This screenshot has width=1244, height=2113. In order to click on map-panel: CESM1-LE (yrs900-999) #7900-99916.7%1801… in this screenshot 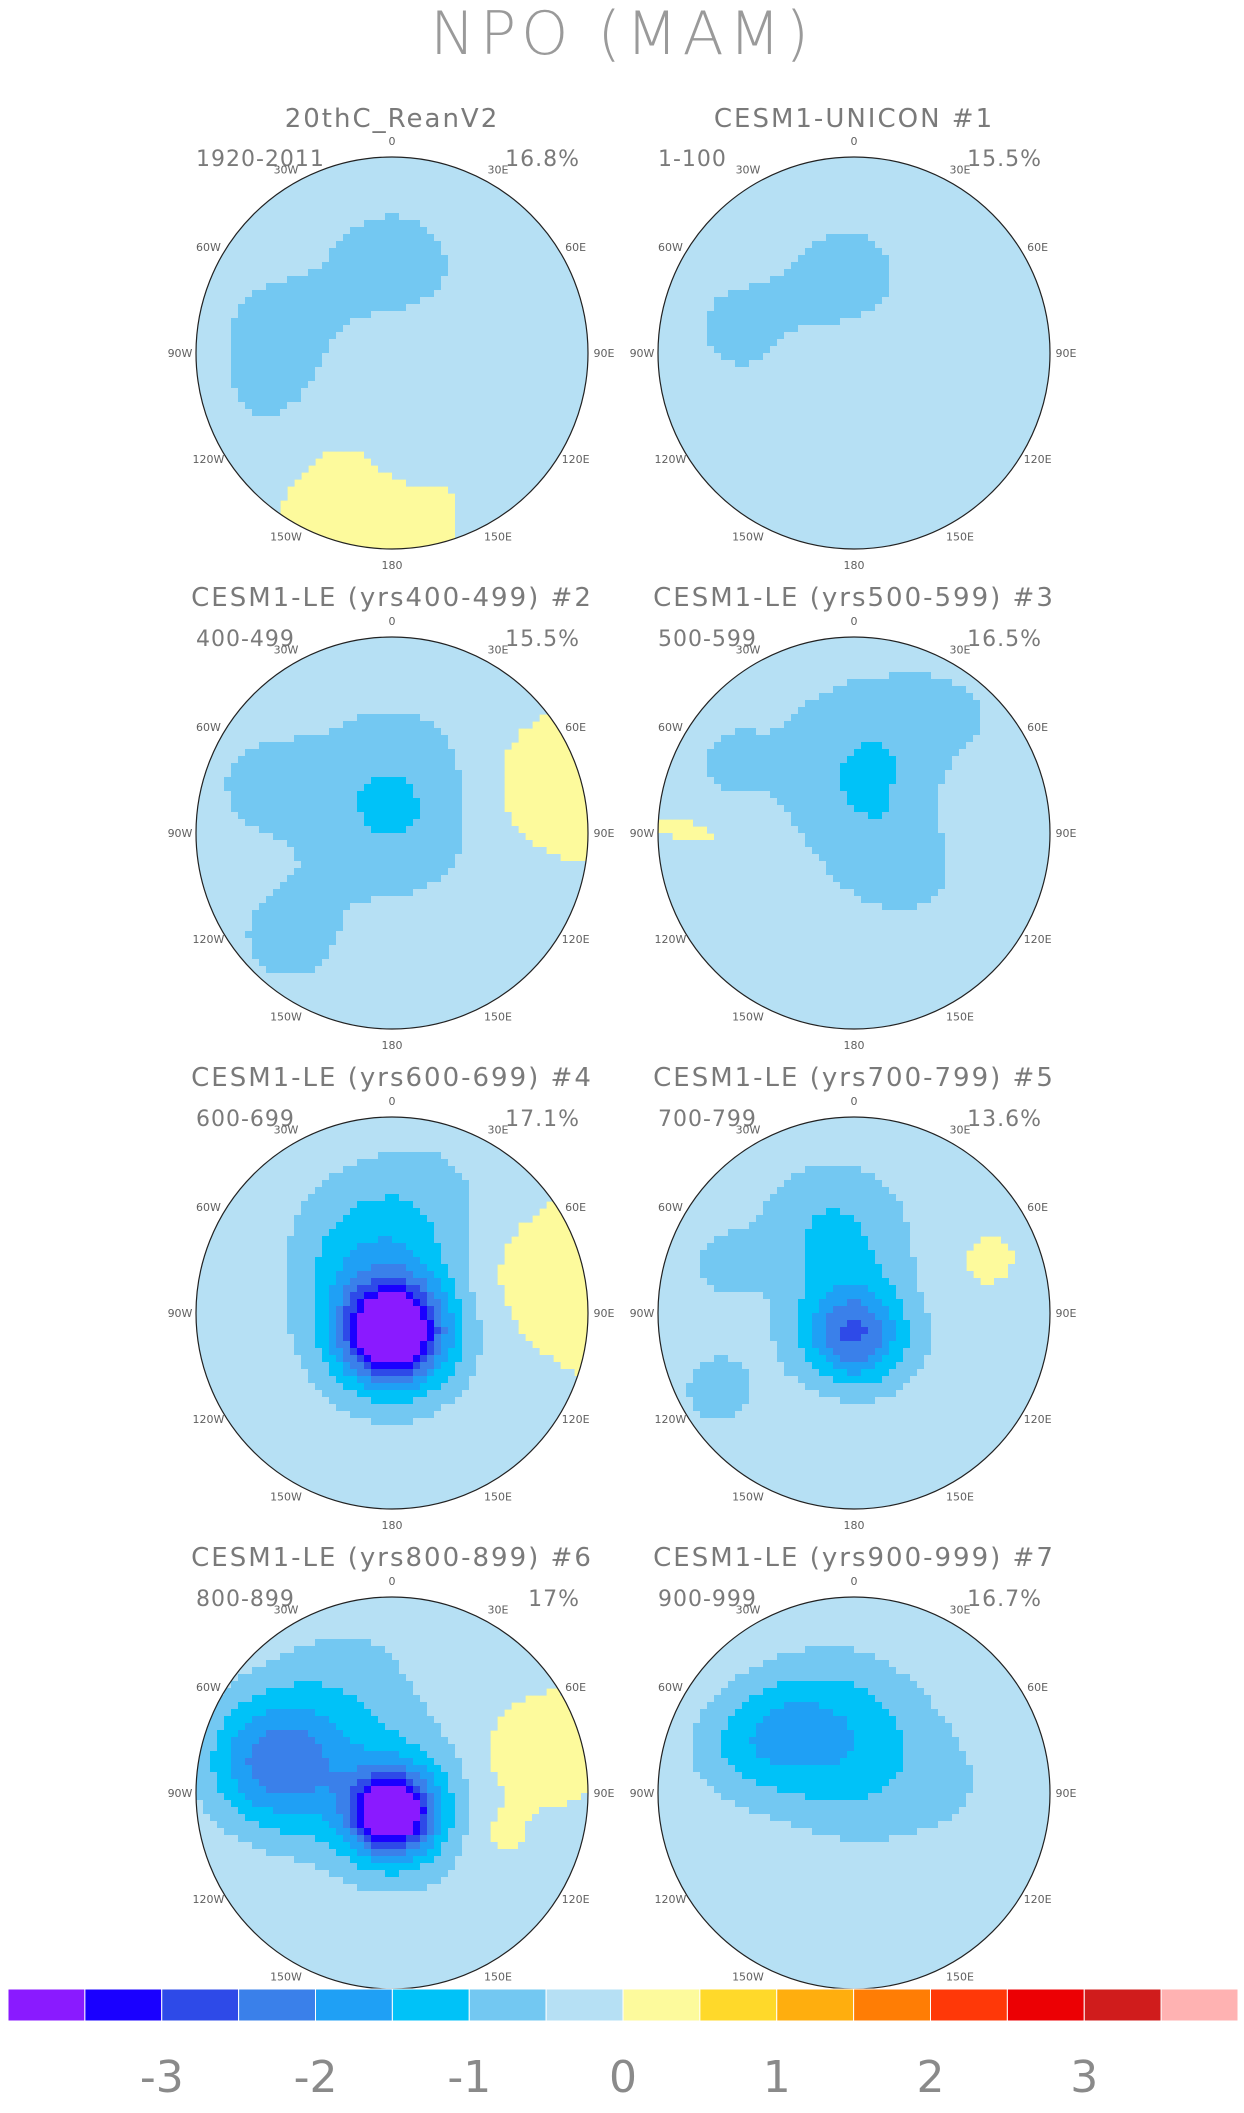, I will do `click(853, 1777)`.